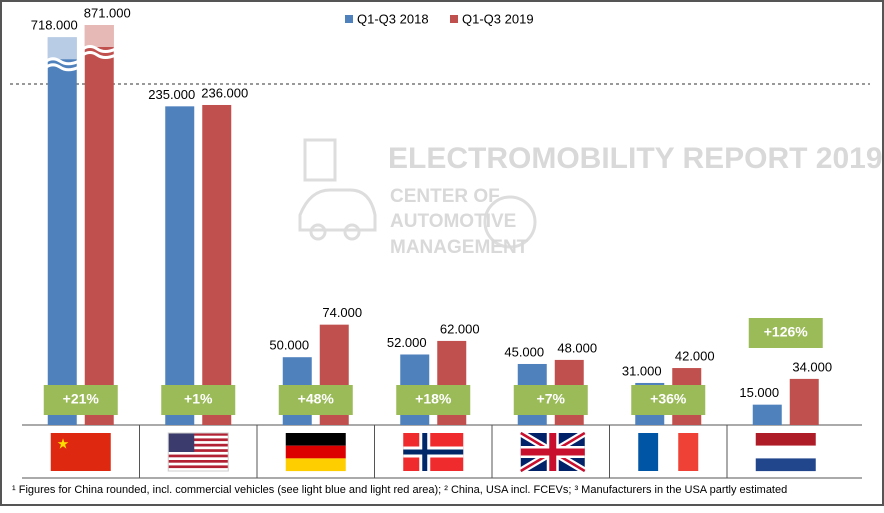  Describe the element at coordinates (224, 92) in the screenshot. I see `value-label: 236.000` at that location.